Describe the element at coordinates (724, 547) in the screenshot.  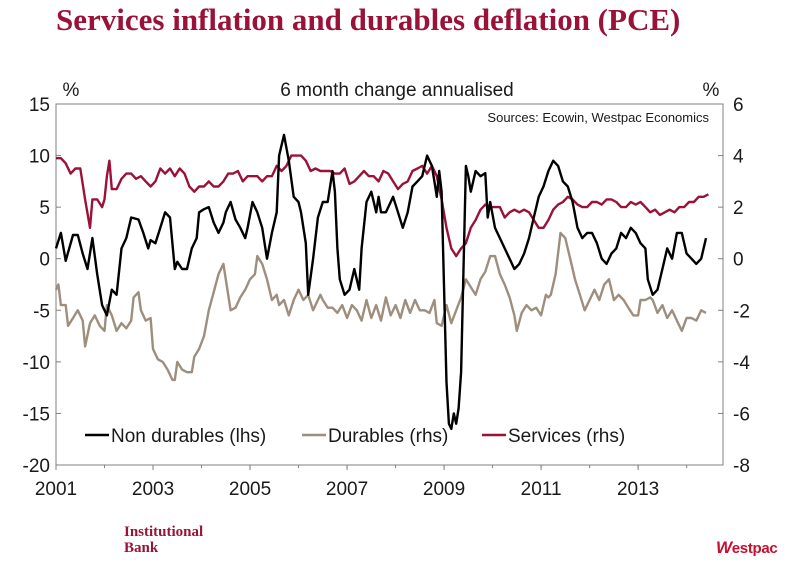
I see `westpac-logo-mark: W` at that location.